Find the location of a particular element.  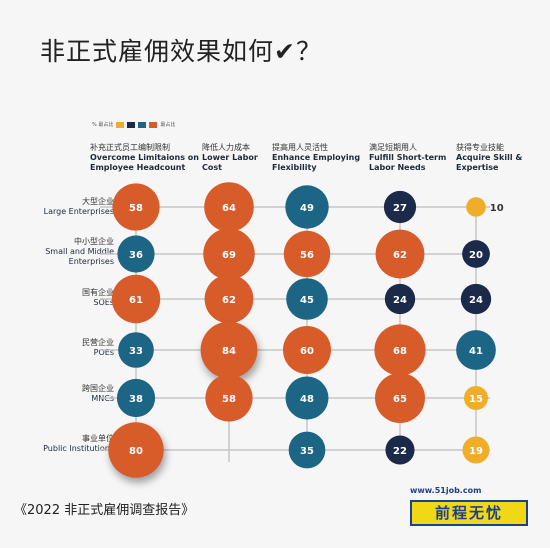

data-label-r4-c4: 68 is located at coordinates (400, 351).